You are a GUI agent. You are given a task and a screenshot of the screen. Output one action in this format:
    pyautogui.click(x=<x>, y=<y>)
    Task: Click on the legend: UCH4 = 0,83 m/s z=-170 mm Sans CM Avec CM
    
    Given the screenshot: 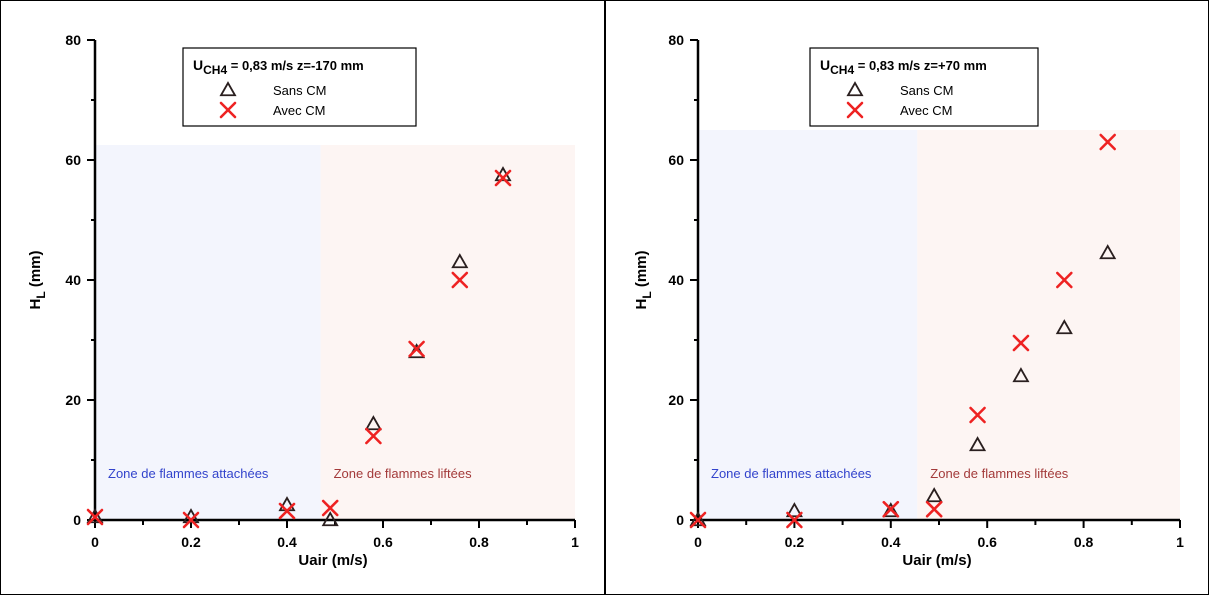 What is the action you would take?
    pyautogui.click(x=299, y=87)
    